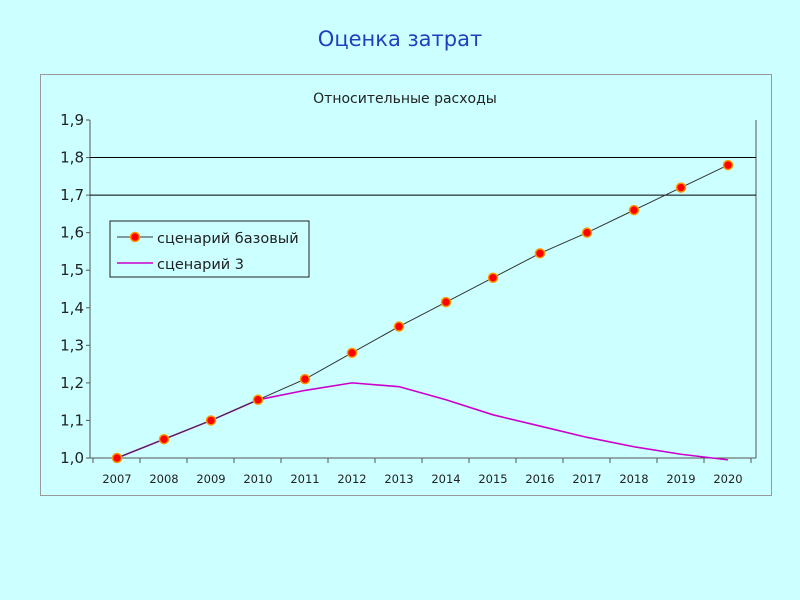 The image size is (800, 600). I want to click on y-tick-label: 1,0, so click(72, 458).